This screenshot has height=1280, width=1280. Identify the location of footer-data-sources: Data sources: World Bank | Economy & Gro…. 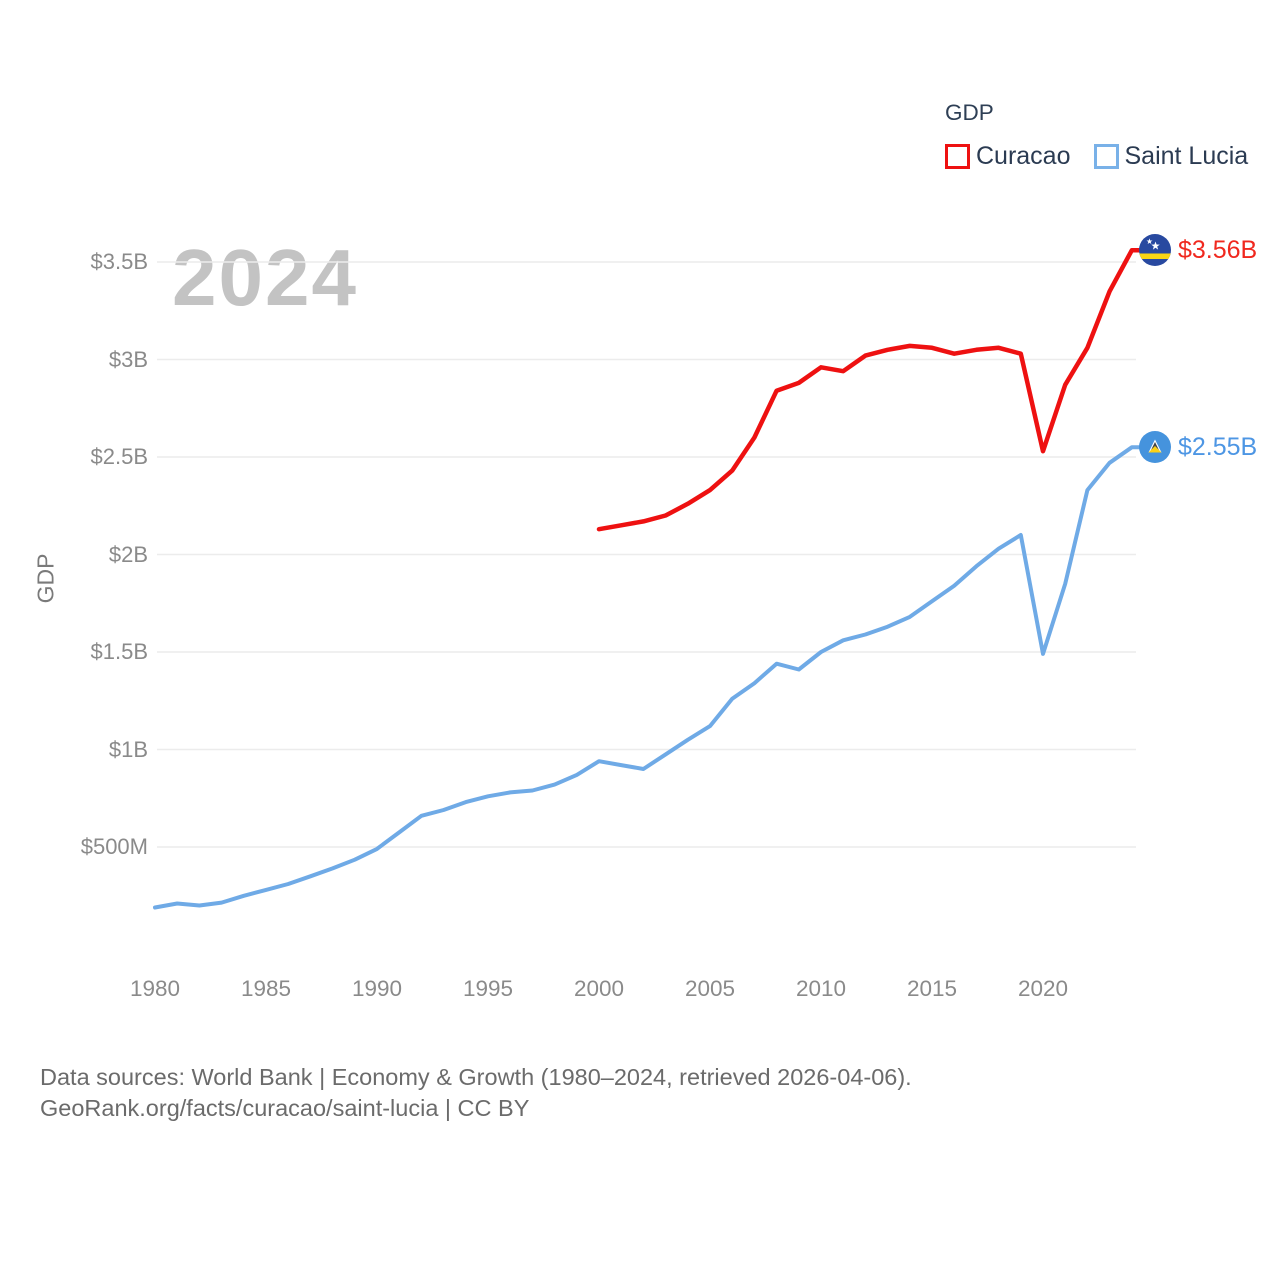
(476, 1077).